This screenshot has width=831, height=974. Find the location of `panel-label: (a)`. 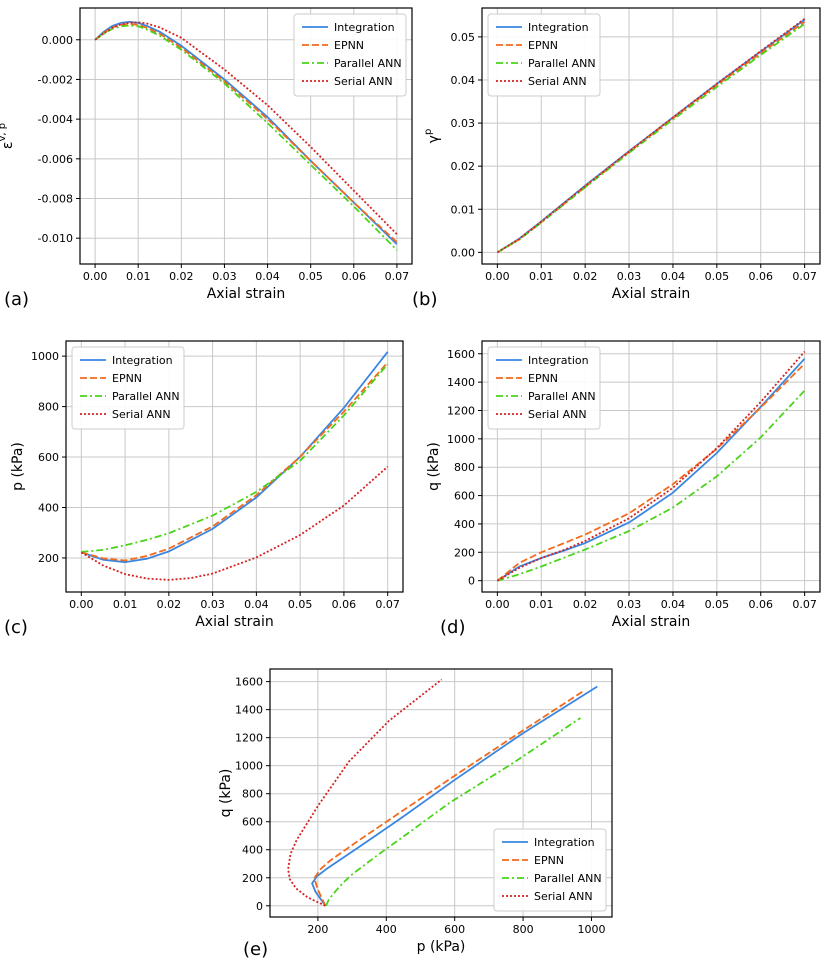

panel-label: (a) is located at coordinates (16, 299).